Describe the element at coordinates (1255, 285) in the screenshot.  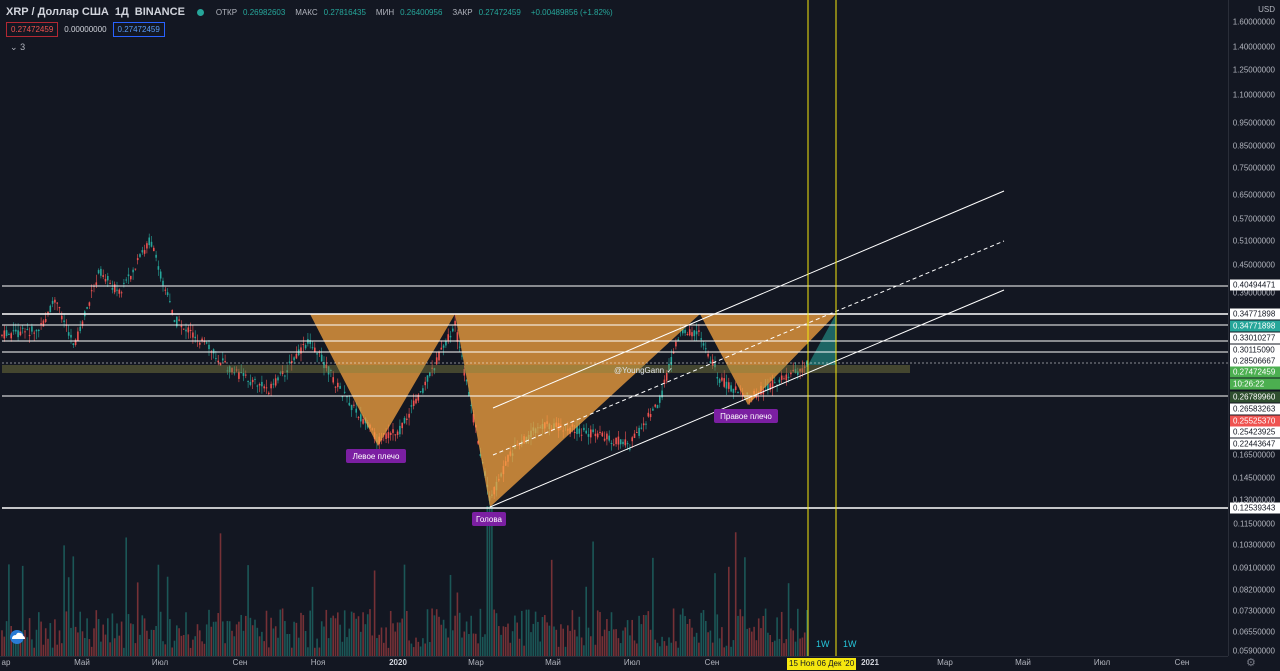
I see `price-label: 0.40494471` at that location.